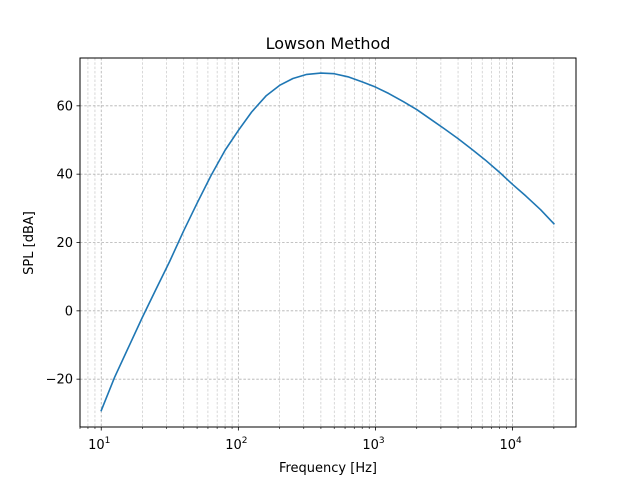 The image size is (640, 480). What do you see at coordinates (69, 311) in the screenshot?
I see `y-tick-label: 0` at bounding box center [69, 311].